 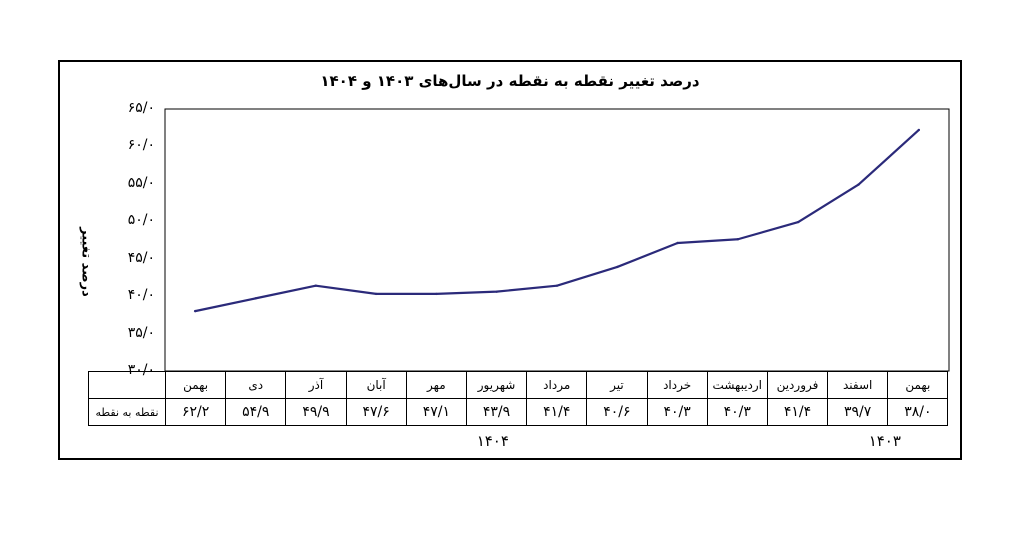 I want to click on x-category-label: مرداد, so click(x=557, y=385).